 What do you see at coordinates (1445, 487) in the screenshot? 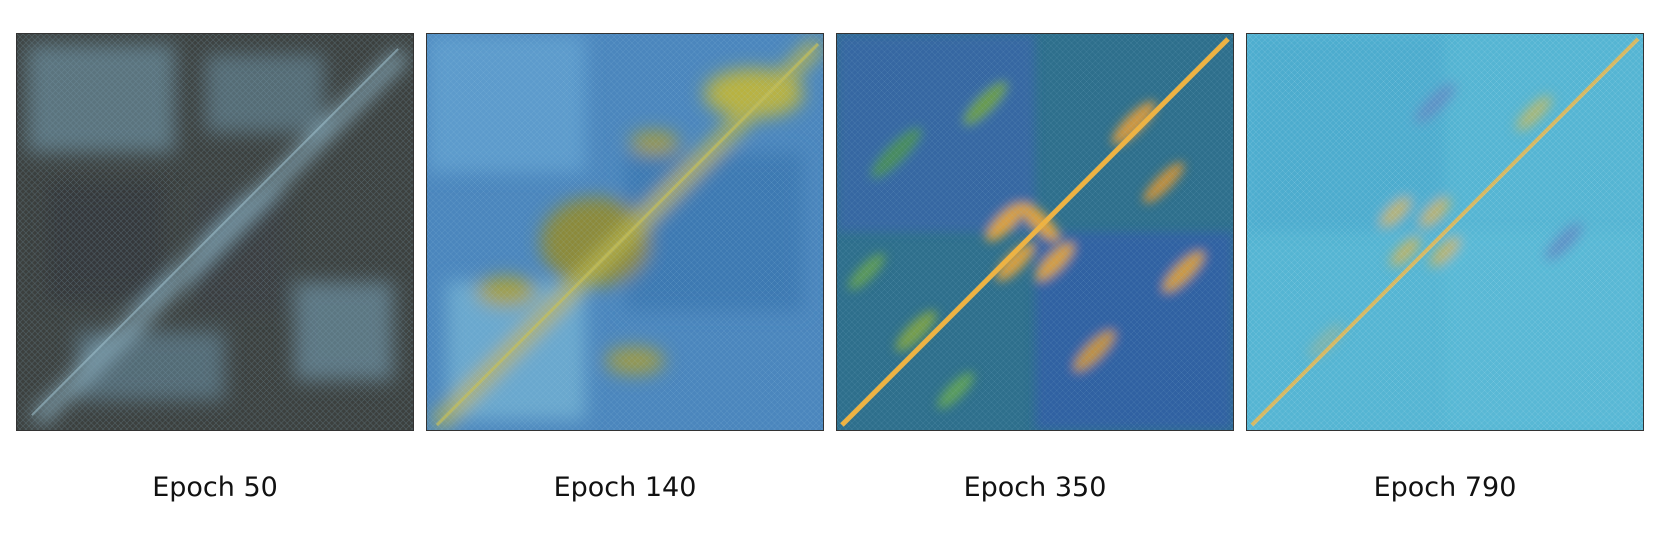
I see `caption-epoch-790: Epoch 790` at bounding box center [1445, 487].